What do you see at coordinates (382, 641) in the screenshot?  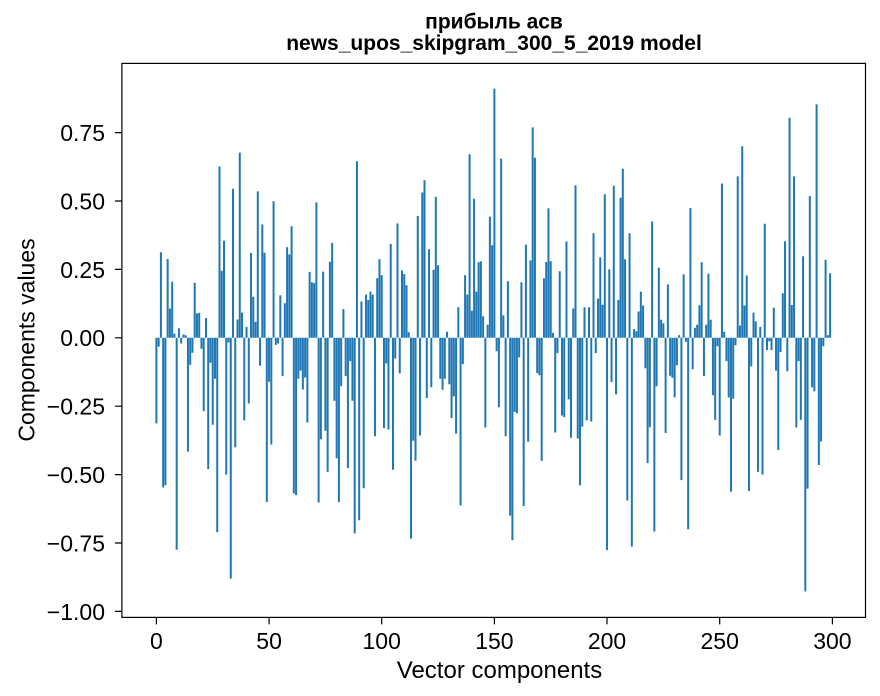 I see `svg-text: 100` at bounding box center [382, 641].